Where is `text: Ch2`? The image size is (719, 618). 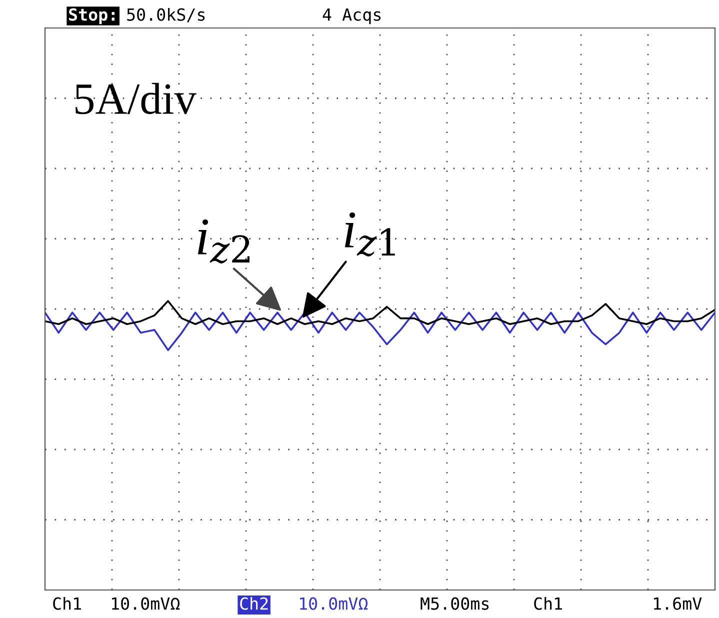 text: Ch2 is located at coordinates (254, 603).